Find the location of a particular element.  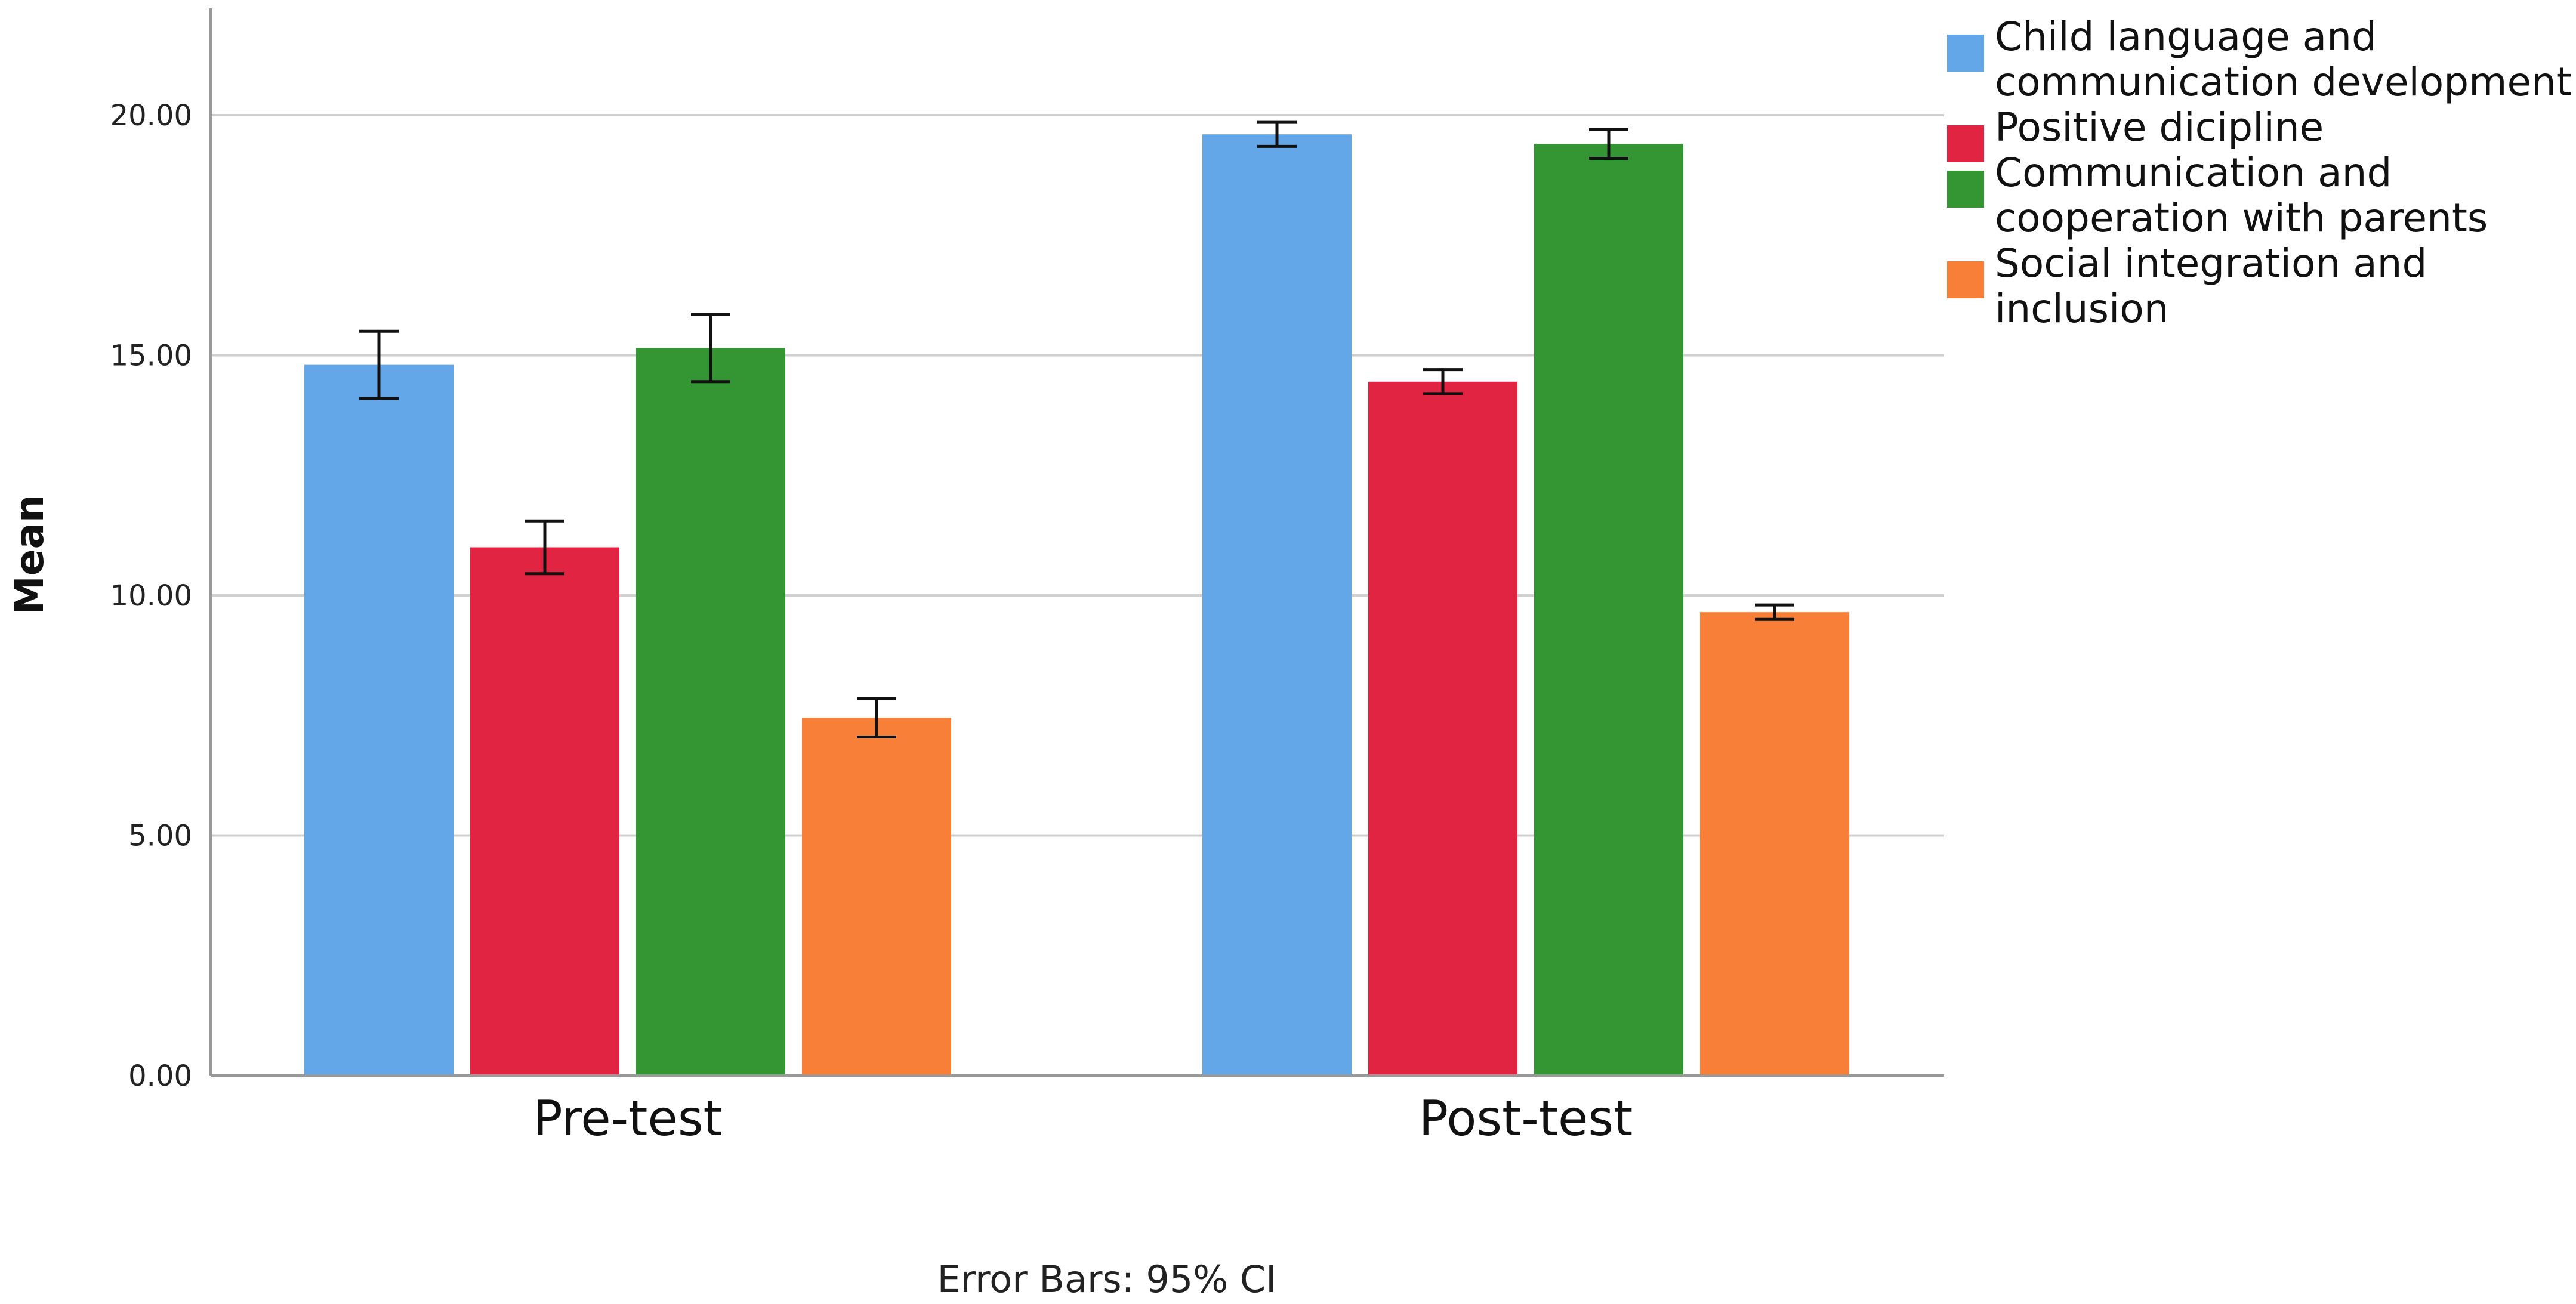

y-tick-label: 20.00 is located at coordinates (151, 115).